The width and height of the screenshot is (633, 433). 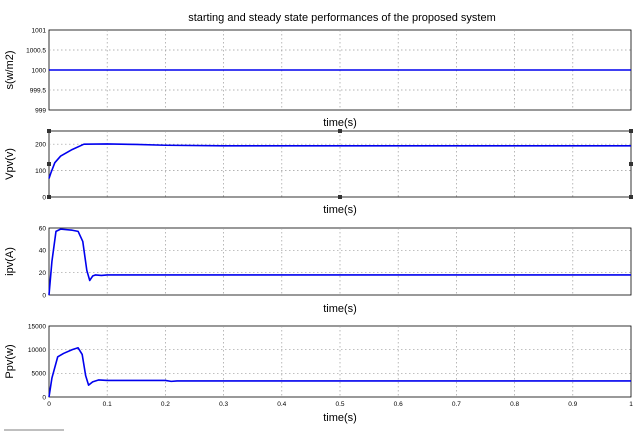 I want to click on x-tick-label: 0.7, so click(x=456, y=404).